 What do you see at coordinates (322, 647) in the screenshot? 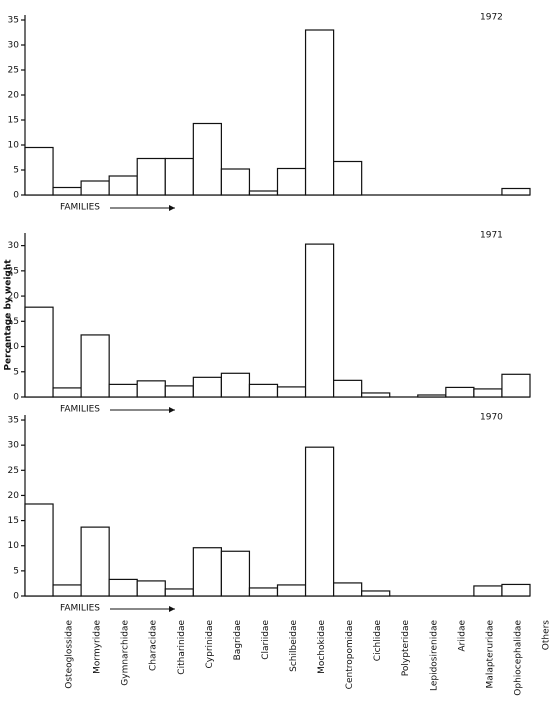
I see `x-tick-label: Mochokidae` at bounding box center [322, 647].